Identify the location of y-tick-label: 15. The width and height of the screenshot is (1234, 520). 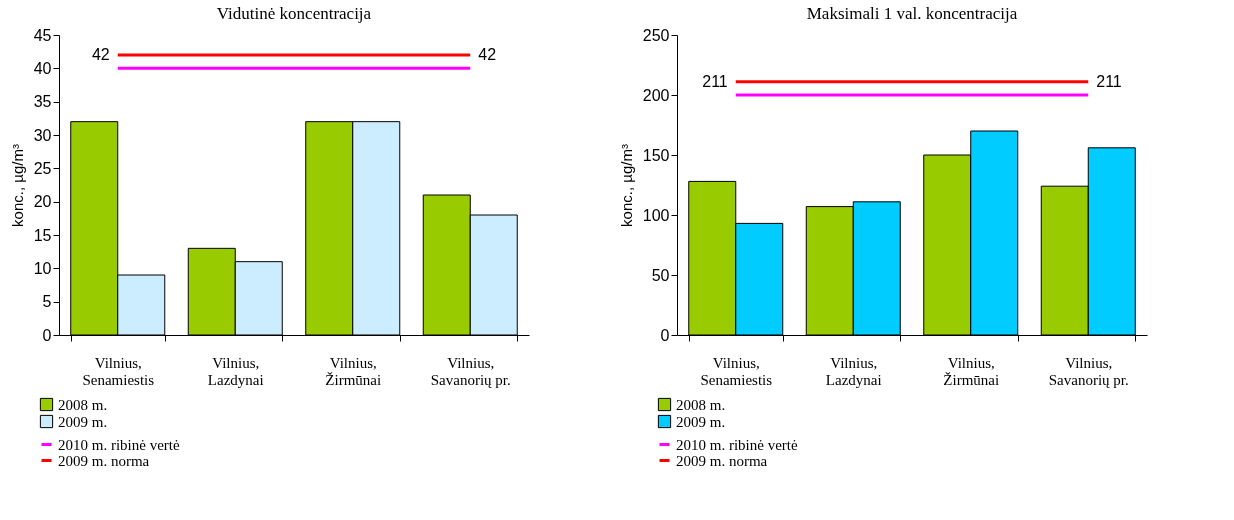
(42, 235).